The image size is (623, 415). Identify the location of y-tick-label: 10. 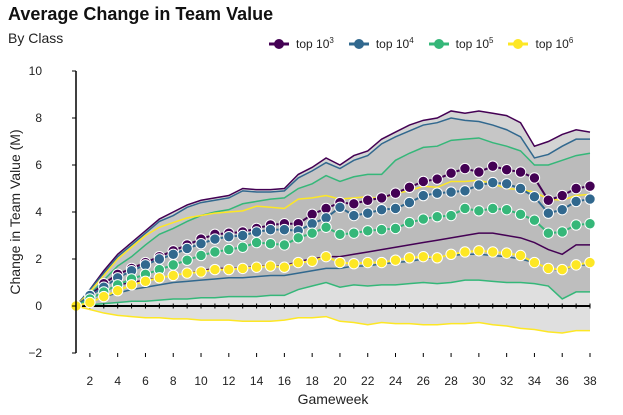
(36, 71).